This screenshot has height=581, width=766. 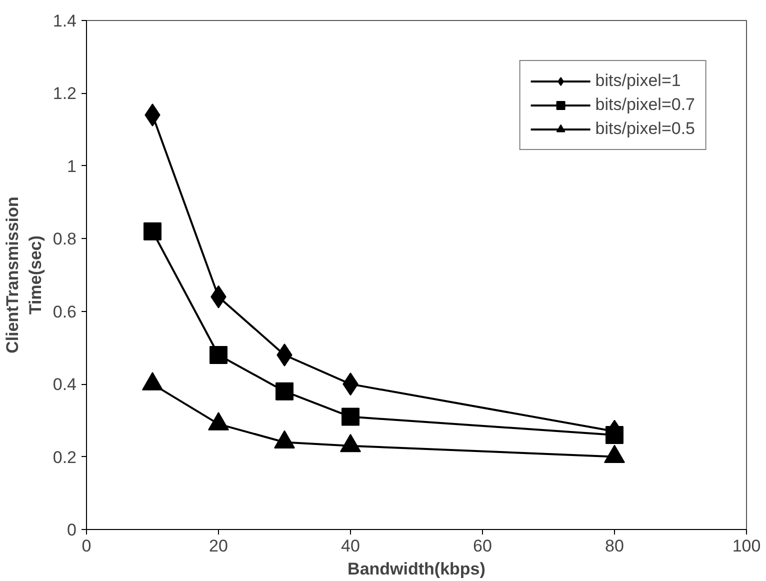 I want to click on legend-label: bits/pixel=0.5, so click(x=645, y=129).